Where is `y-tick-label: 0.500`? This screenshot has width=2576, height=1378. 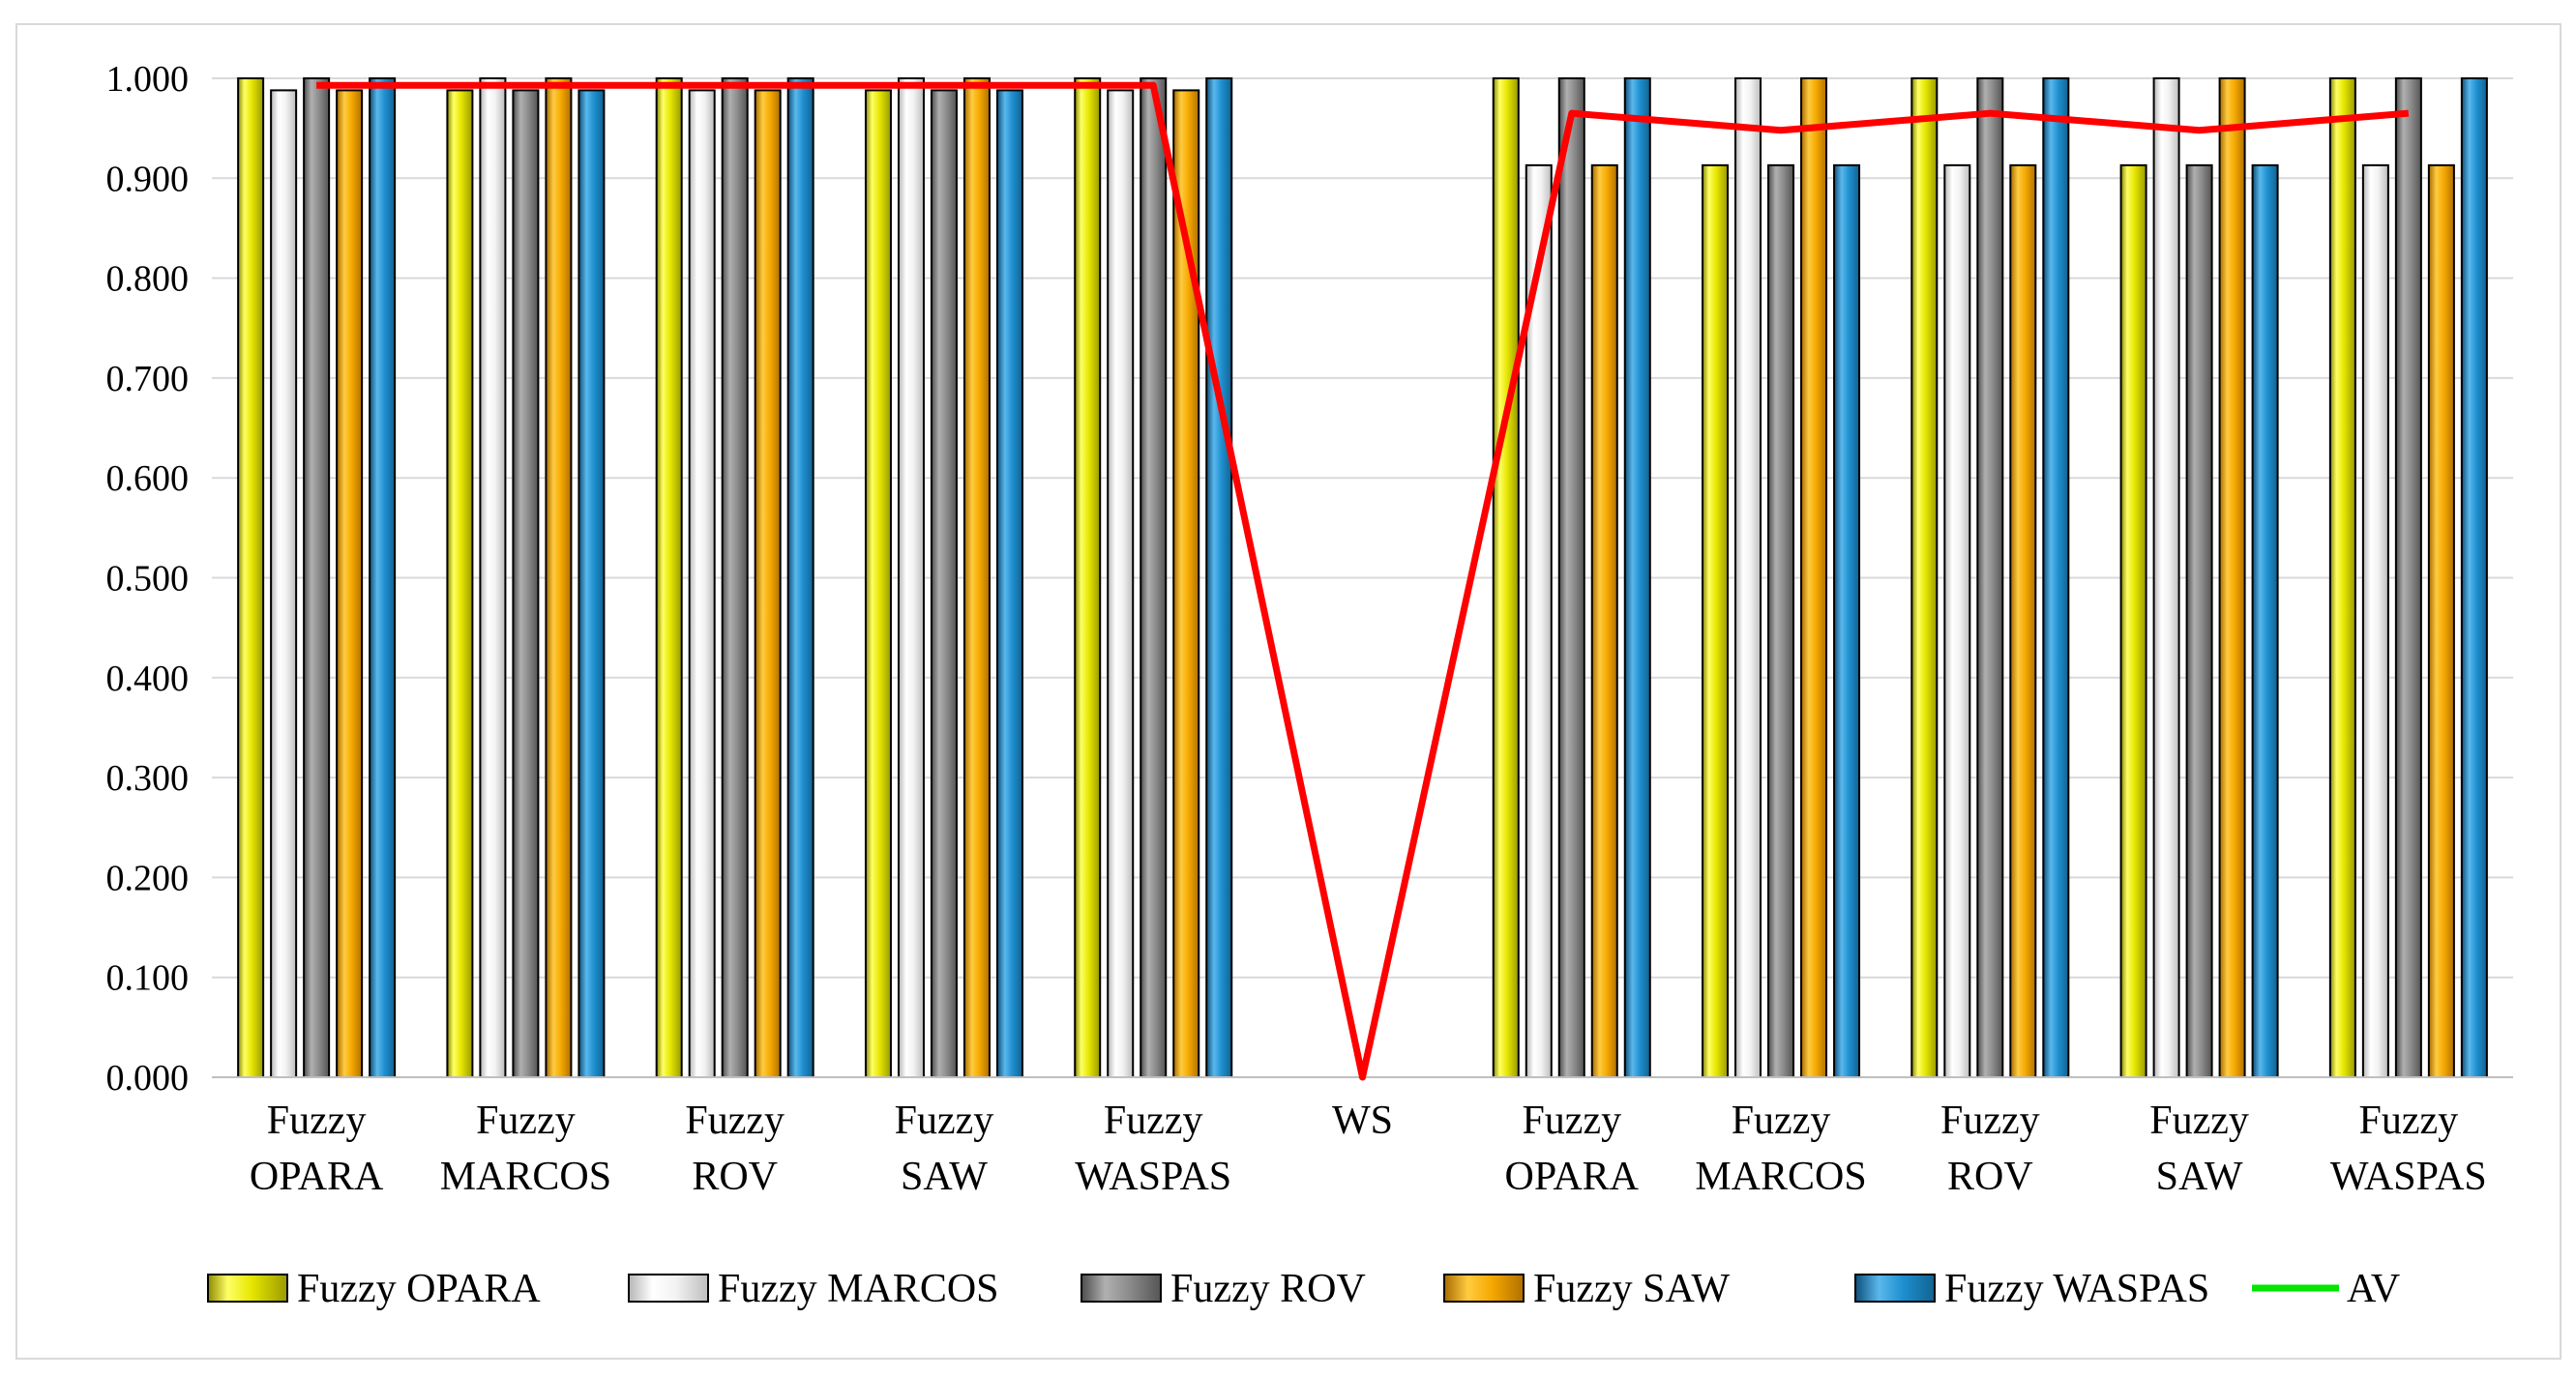 y-tick-label: 0.500 is located at coordinates (148, 579).